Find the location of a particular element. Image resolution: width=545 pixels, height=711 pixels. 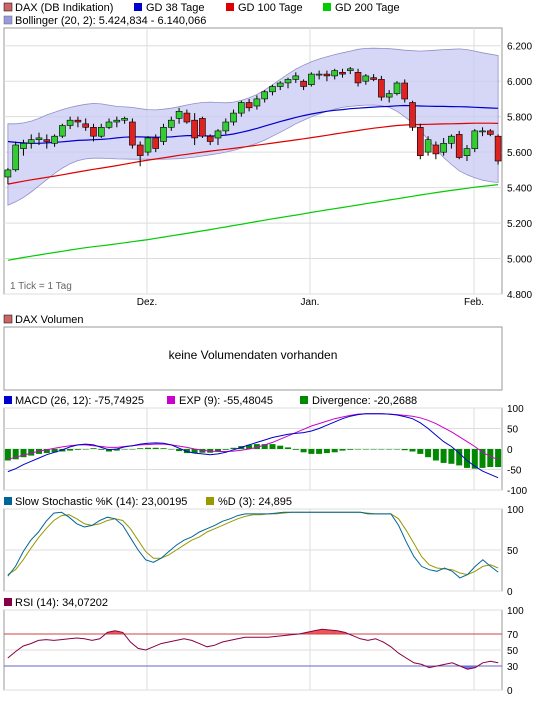

macd-y-tick: -100 is located at coordinates (517, 491).